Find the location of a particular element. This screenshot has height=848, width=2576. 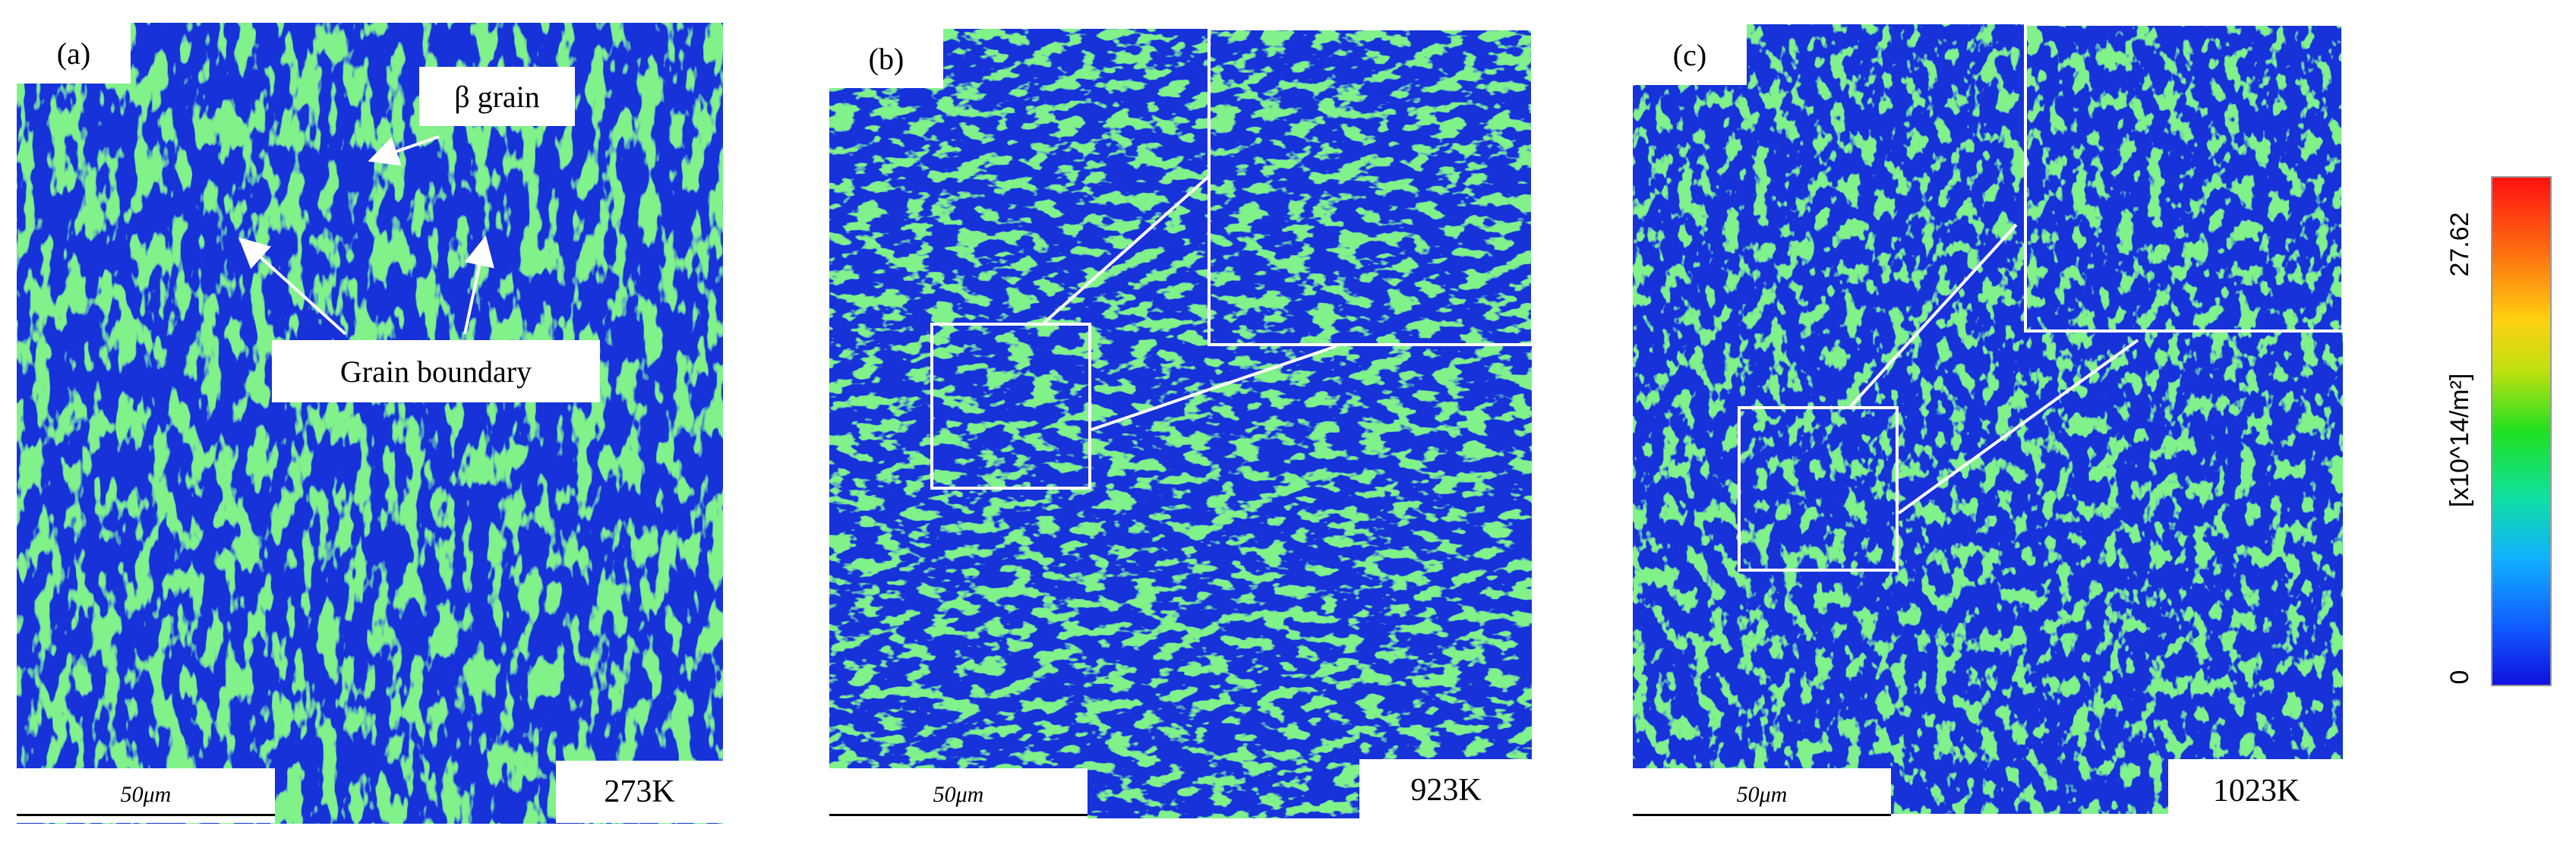

scalebar-label-c: 50μm is located at coordinates (1762, 795).